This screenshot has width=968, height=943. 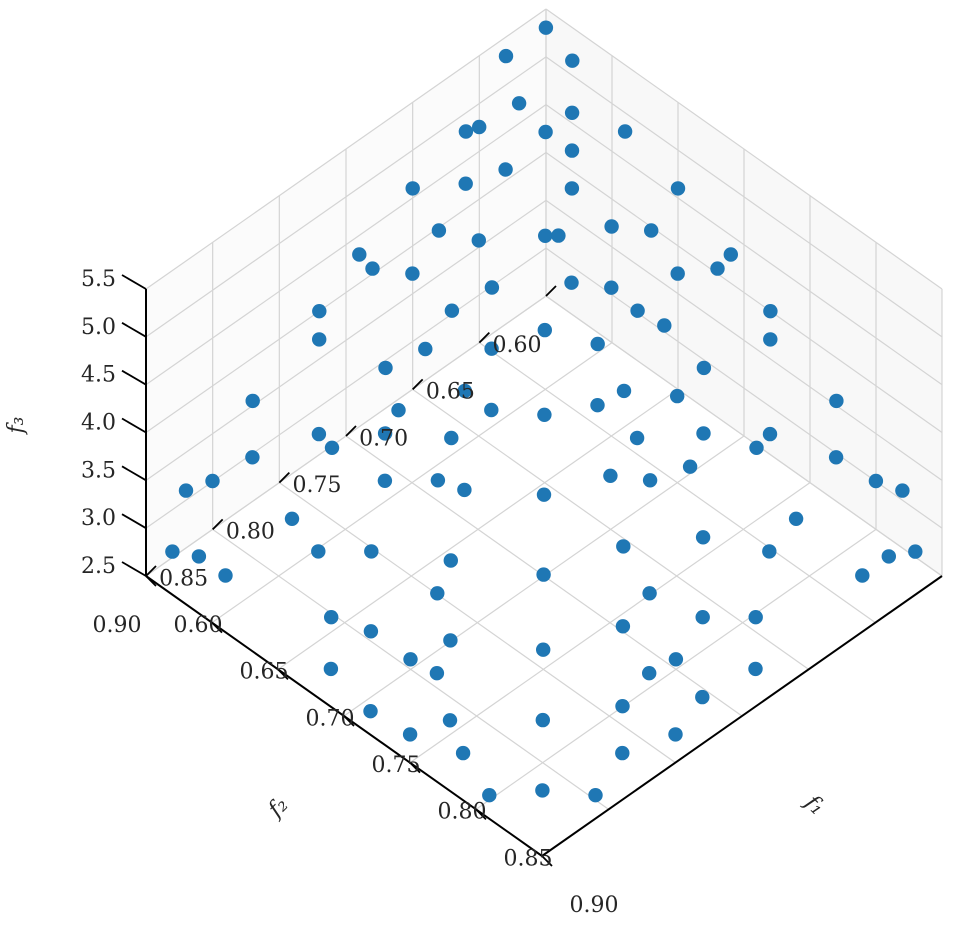 What do you see at coordinates (198, 625) in the screenshot?
I see `x-tick-label: 0.60` at bounding box center [198, 625].